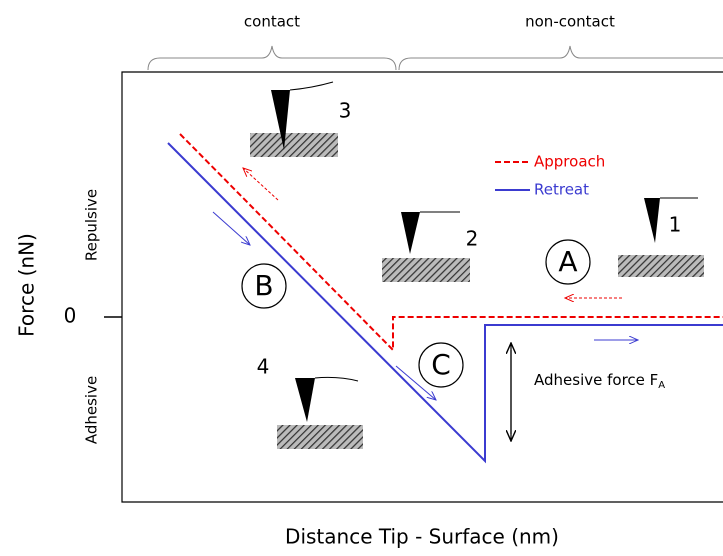 The image size is (723, 556). What do you see at coordinates (569, 162) in the screenshot?
I see `legend-label: Approach` at bounding box center [569, 162].